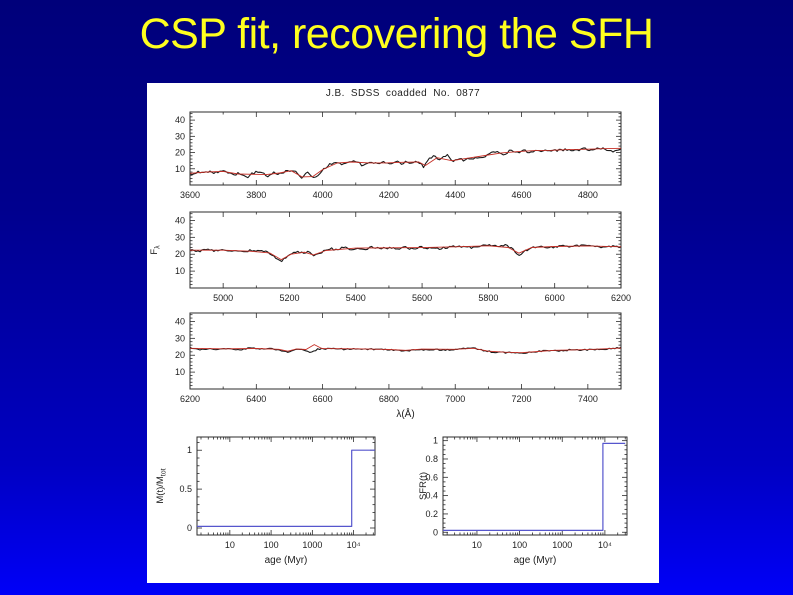  Describe the element at coordinates (555, 298) in the screenshot. I see `svg-text: 6000` at that location.